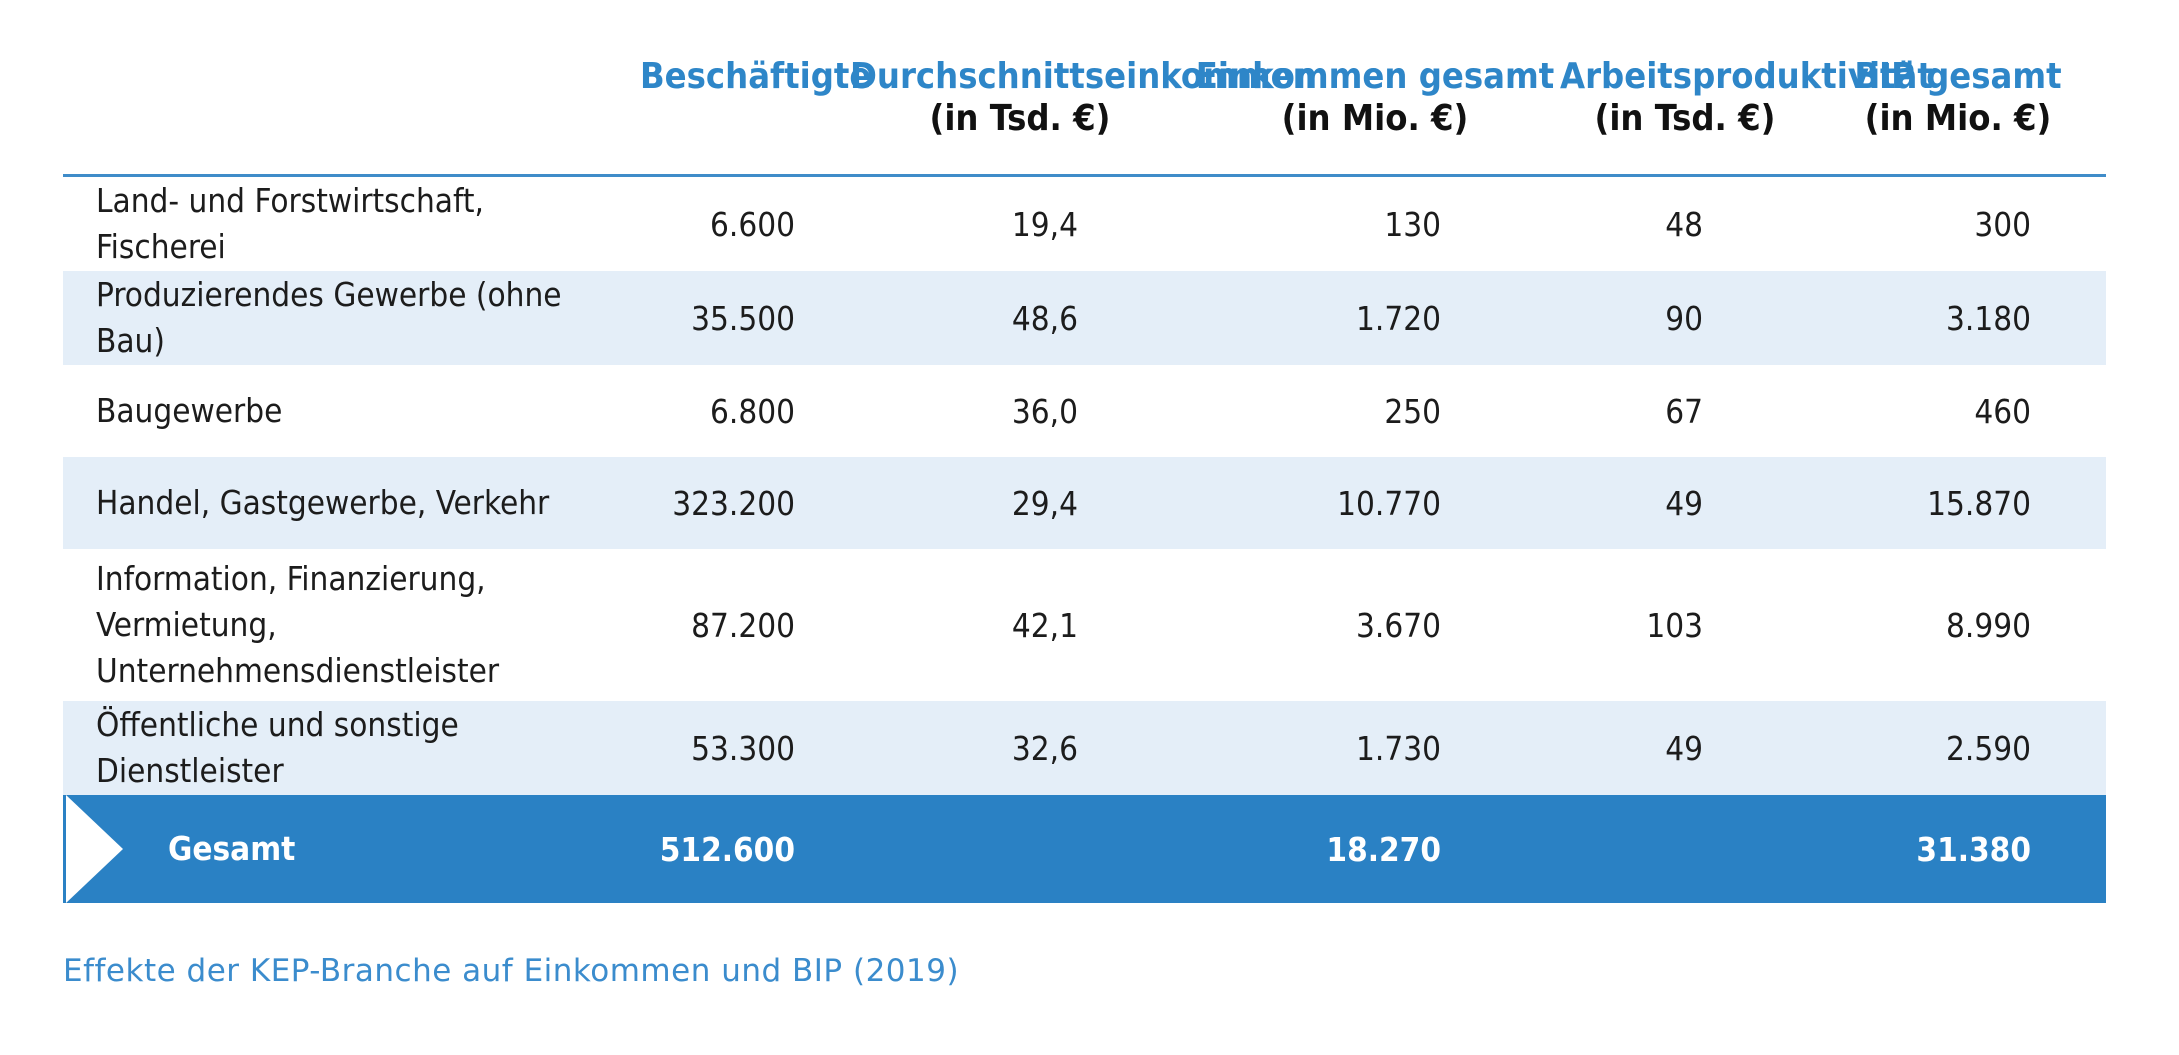 The height and width of the screenshot is (1055, 2179). Describe the element at coordinates (1685, 411) in the screenshot. I see `value-cell: 67` at that location.